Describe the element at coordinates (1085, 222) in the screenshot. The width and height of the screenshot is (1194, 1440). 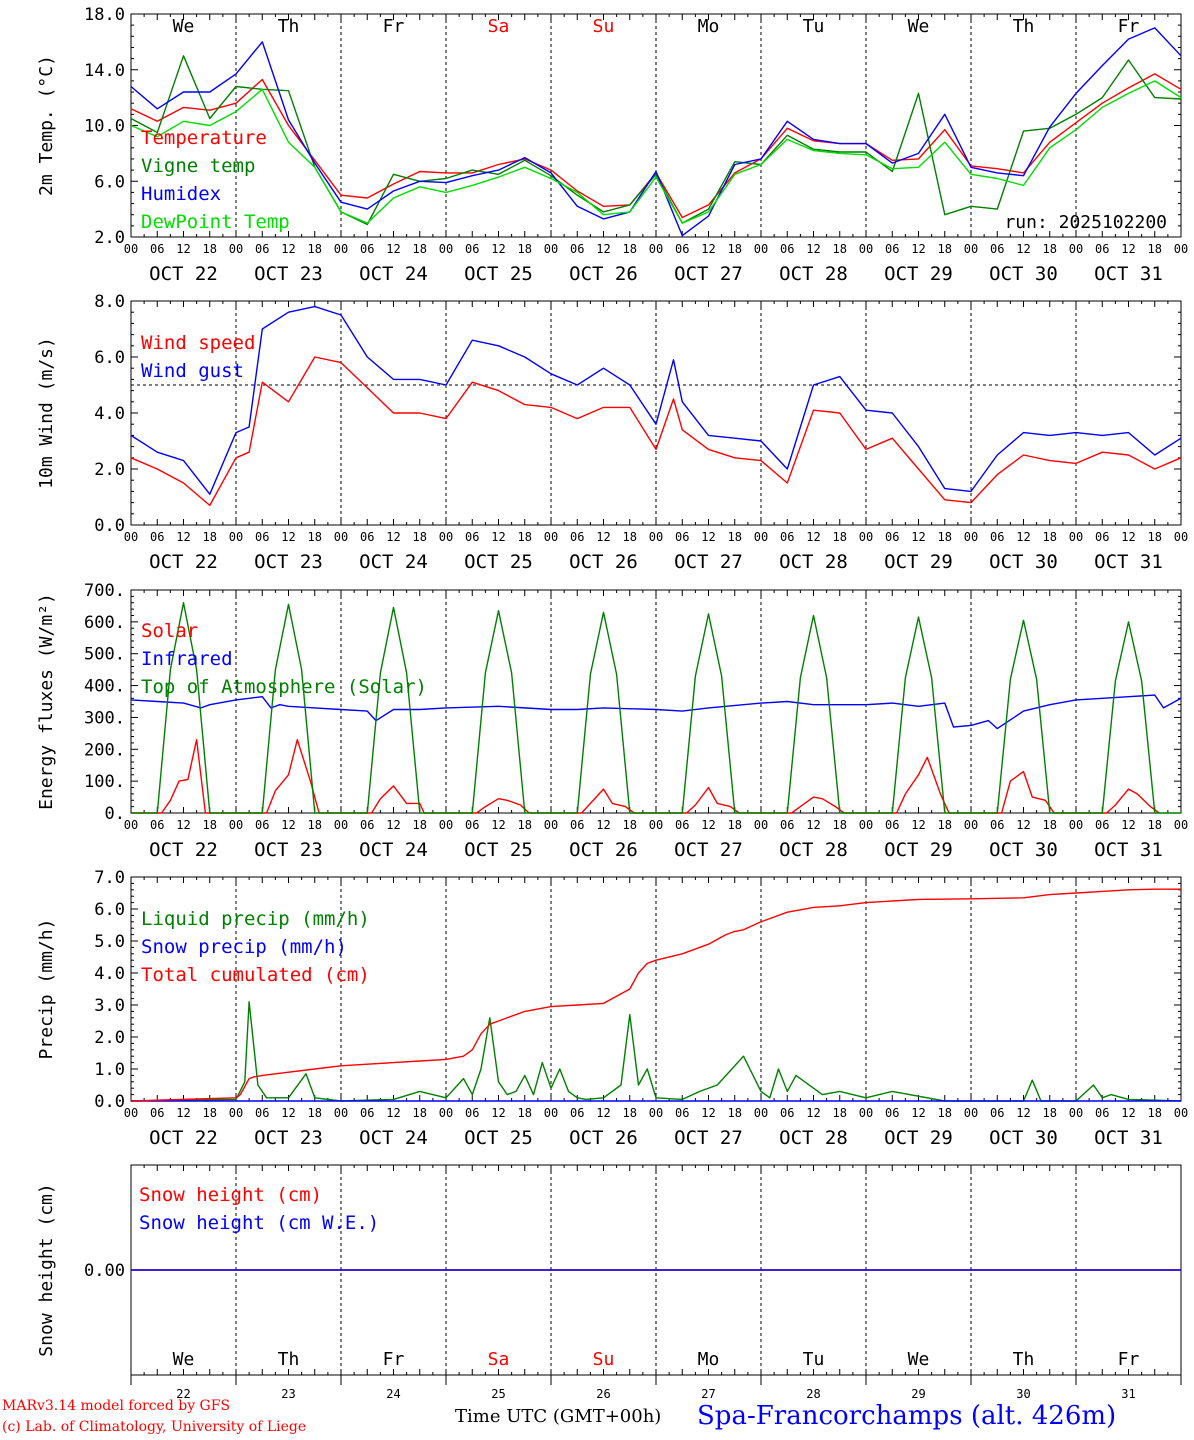
I see `run-annotation: run: 2025102200` at that location.